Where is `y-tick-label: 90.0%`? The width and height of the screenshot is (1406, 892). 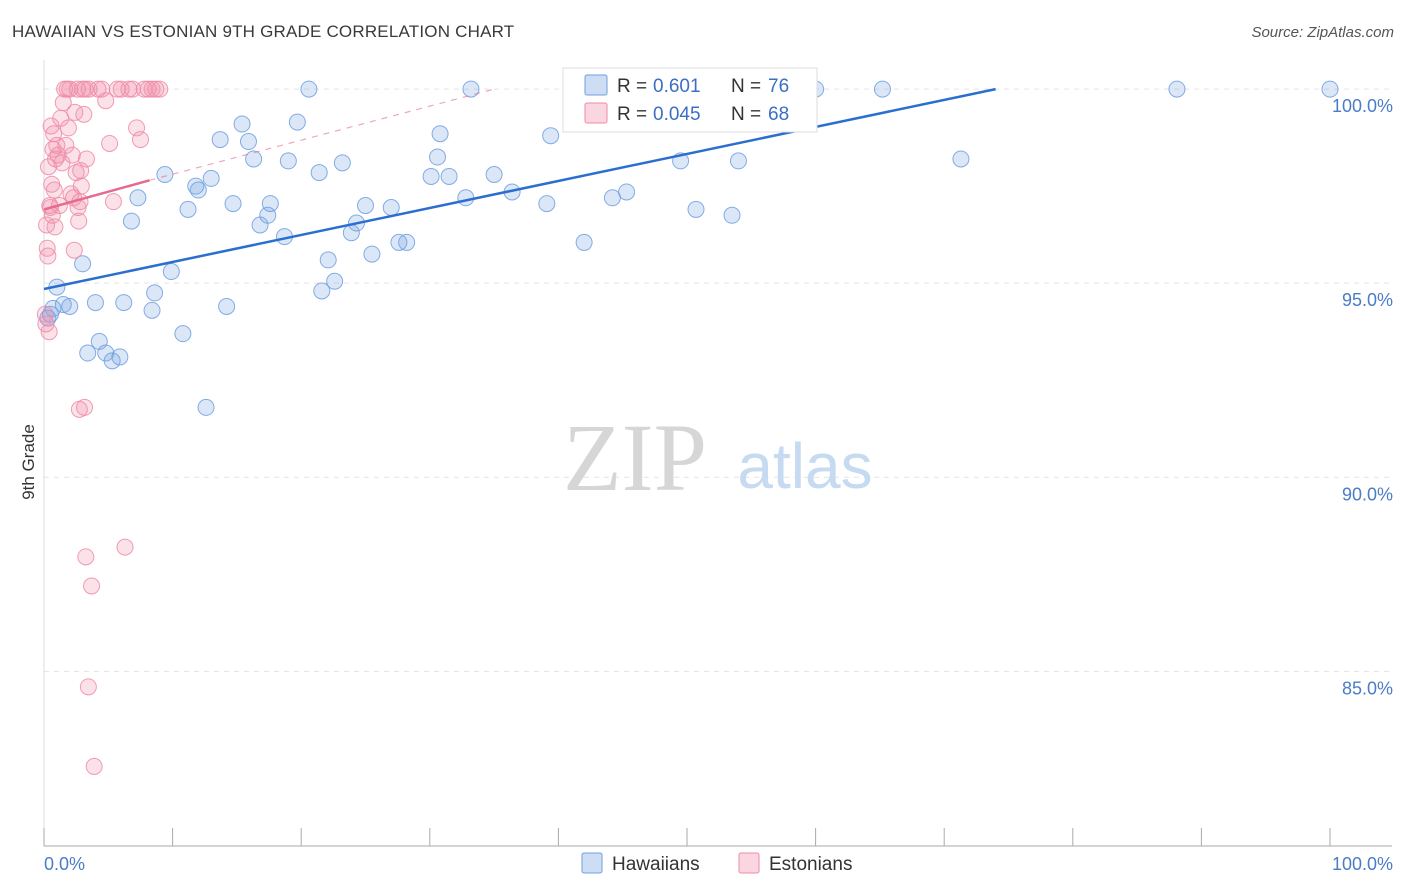 y-tick-label: 90.0% is located at coordinates (1367, 494).